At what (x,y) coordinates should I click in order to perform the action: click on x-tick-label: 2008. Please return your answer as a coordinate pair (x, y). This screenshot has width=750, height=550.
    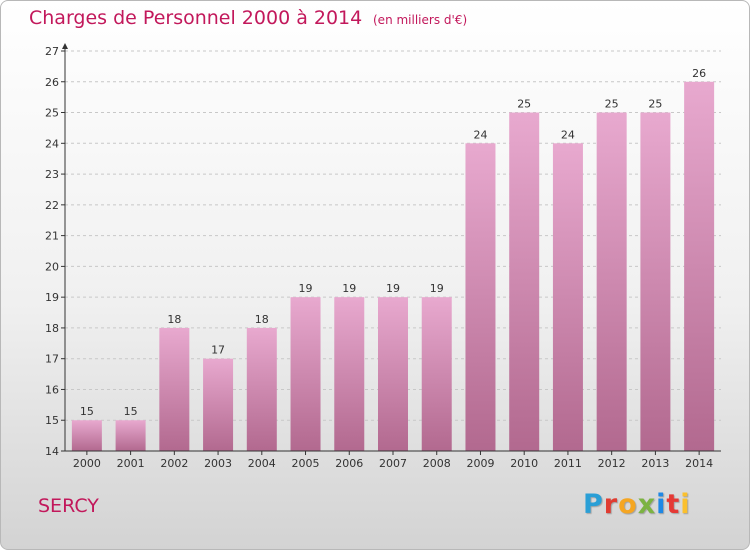
    Looking at the image, I should click on (437, 463).